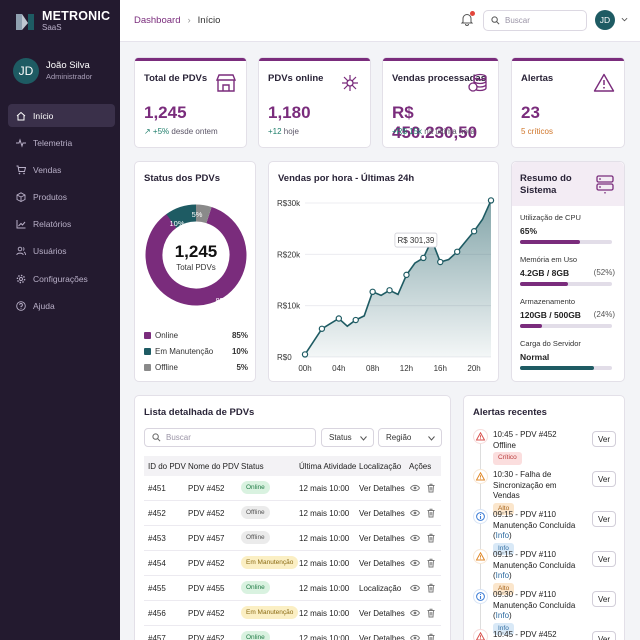 The image size is (640, 640). Describe the element at coordinates (230, 437) in the screenshot. I see `table-search-input: Buscar` at that location.